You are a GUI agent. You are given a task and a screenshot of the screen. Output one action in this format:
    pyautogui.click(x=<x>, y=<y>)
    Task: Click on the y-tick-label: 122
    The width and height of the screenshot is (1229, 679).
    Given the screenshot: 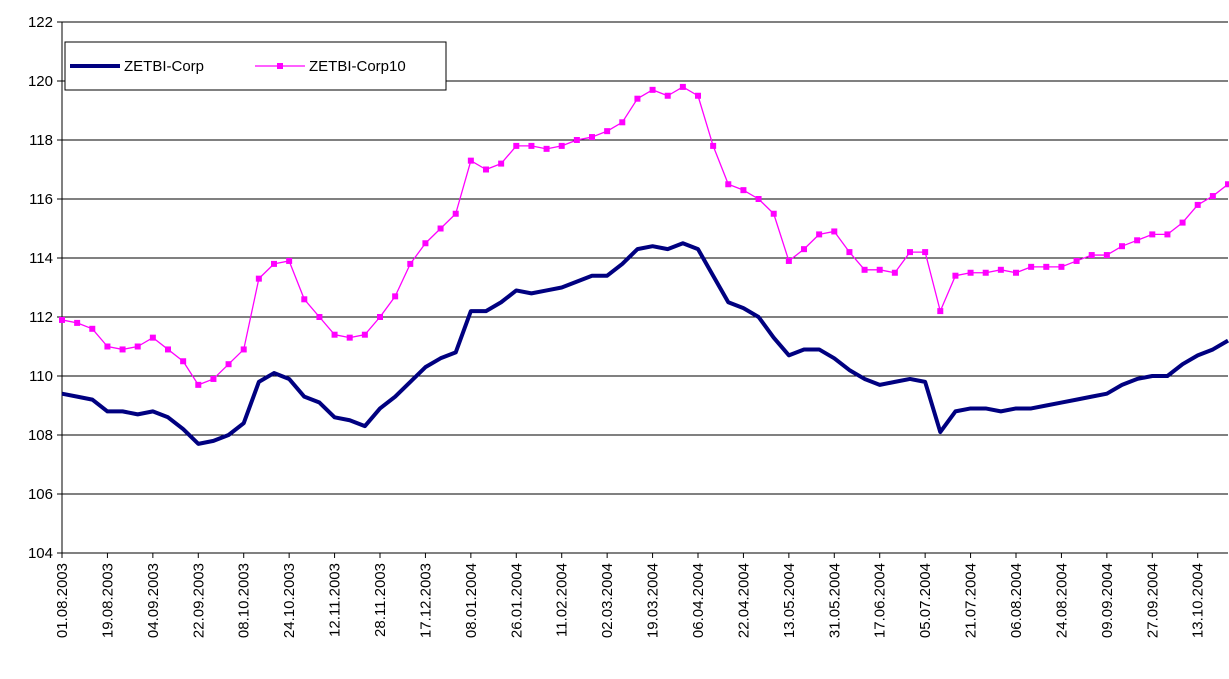 What is the action you would take?
    pyautogui.click(x=40, y=22)
    